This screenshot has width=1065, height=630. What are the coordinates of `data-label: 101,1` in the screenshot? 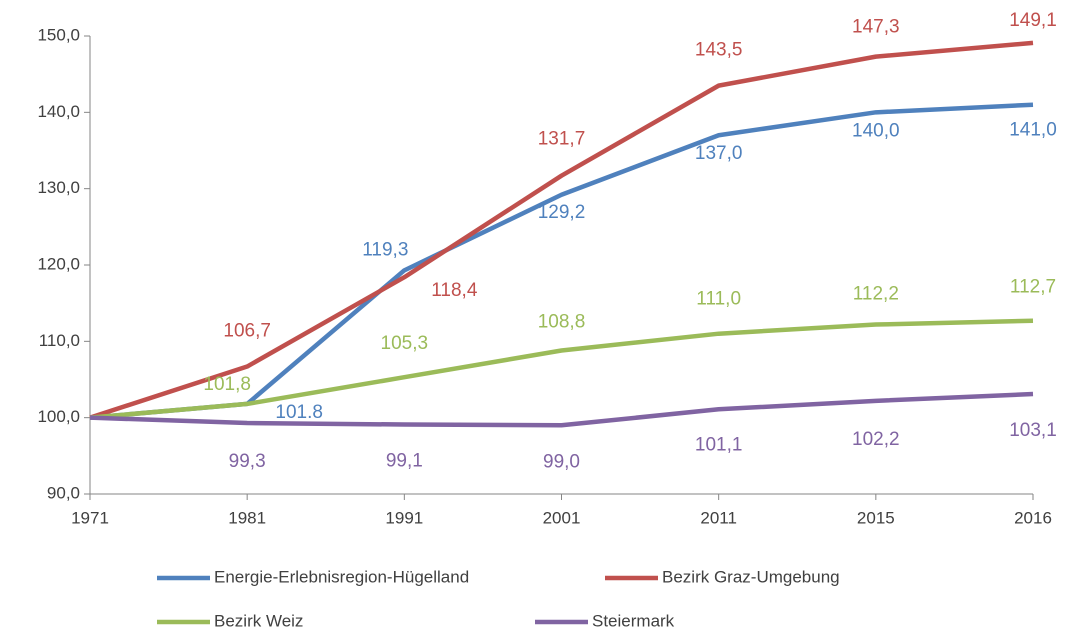 It's located at (719, 444).